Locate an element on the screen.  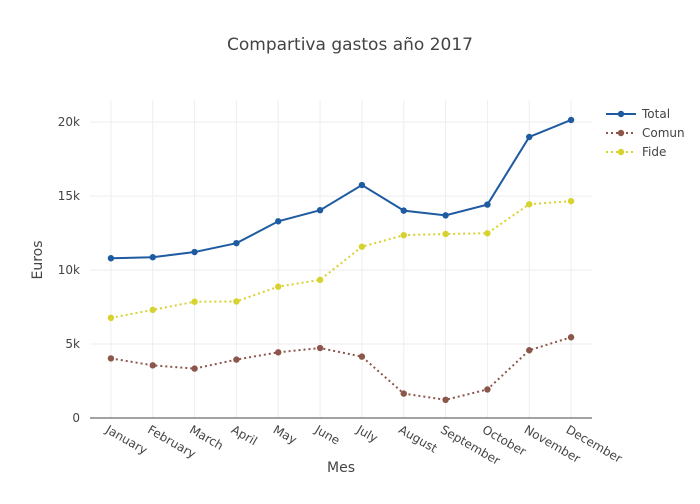
y-axis-title: Euros is located at coordinates (38, 259).